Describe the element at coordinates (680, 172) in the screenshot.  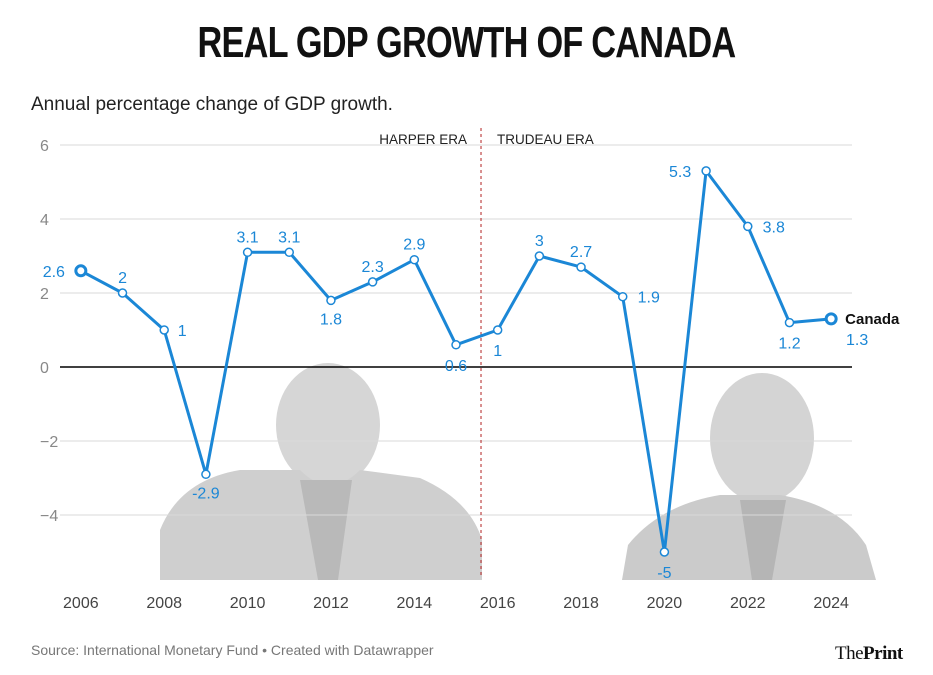
I see `data-label: 5.3` at that location.